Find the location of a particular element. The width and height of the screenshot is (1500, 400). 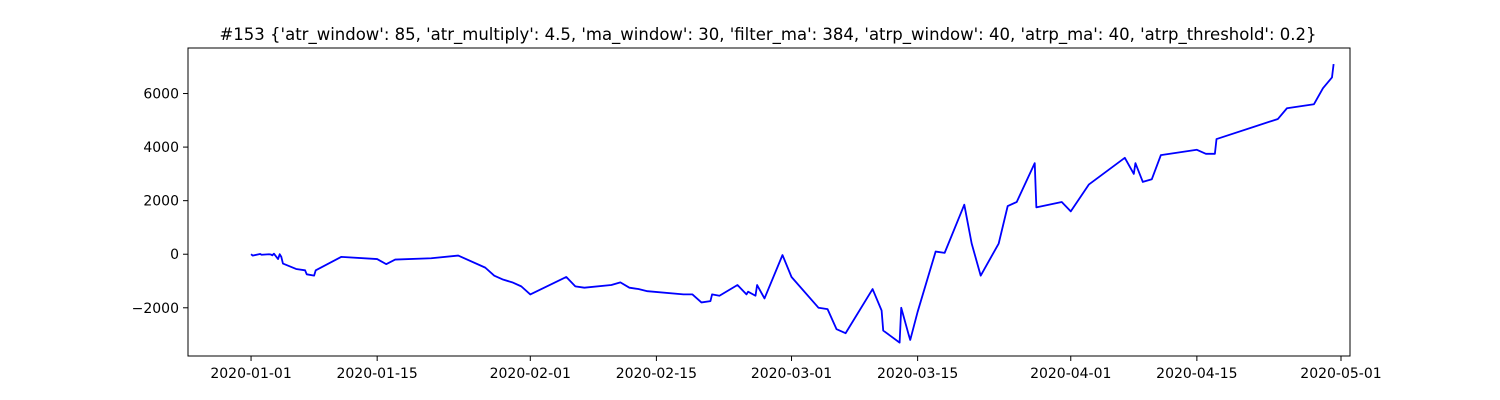

x-tick-label: 2020-04-15 is located at coordinates (1196, 374).